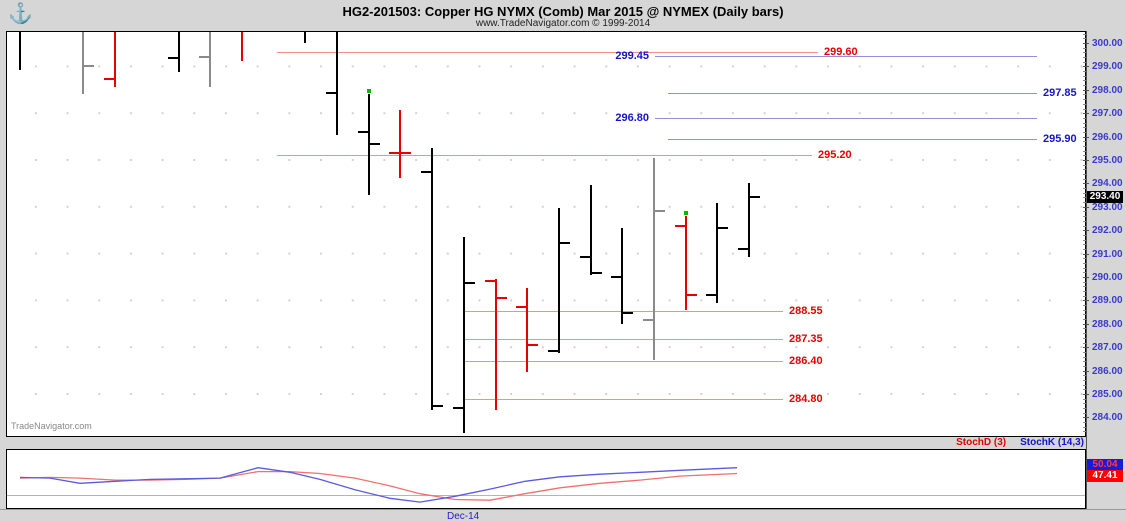 The width and height of the screenshot is (1126, 522). I want to click on trendline-blue-label: 297.85, so click(1060, 93).